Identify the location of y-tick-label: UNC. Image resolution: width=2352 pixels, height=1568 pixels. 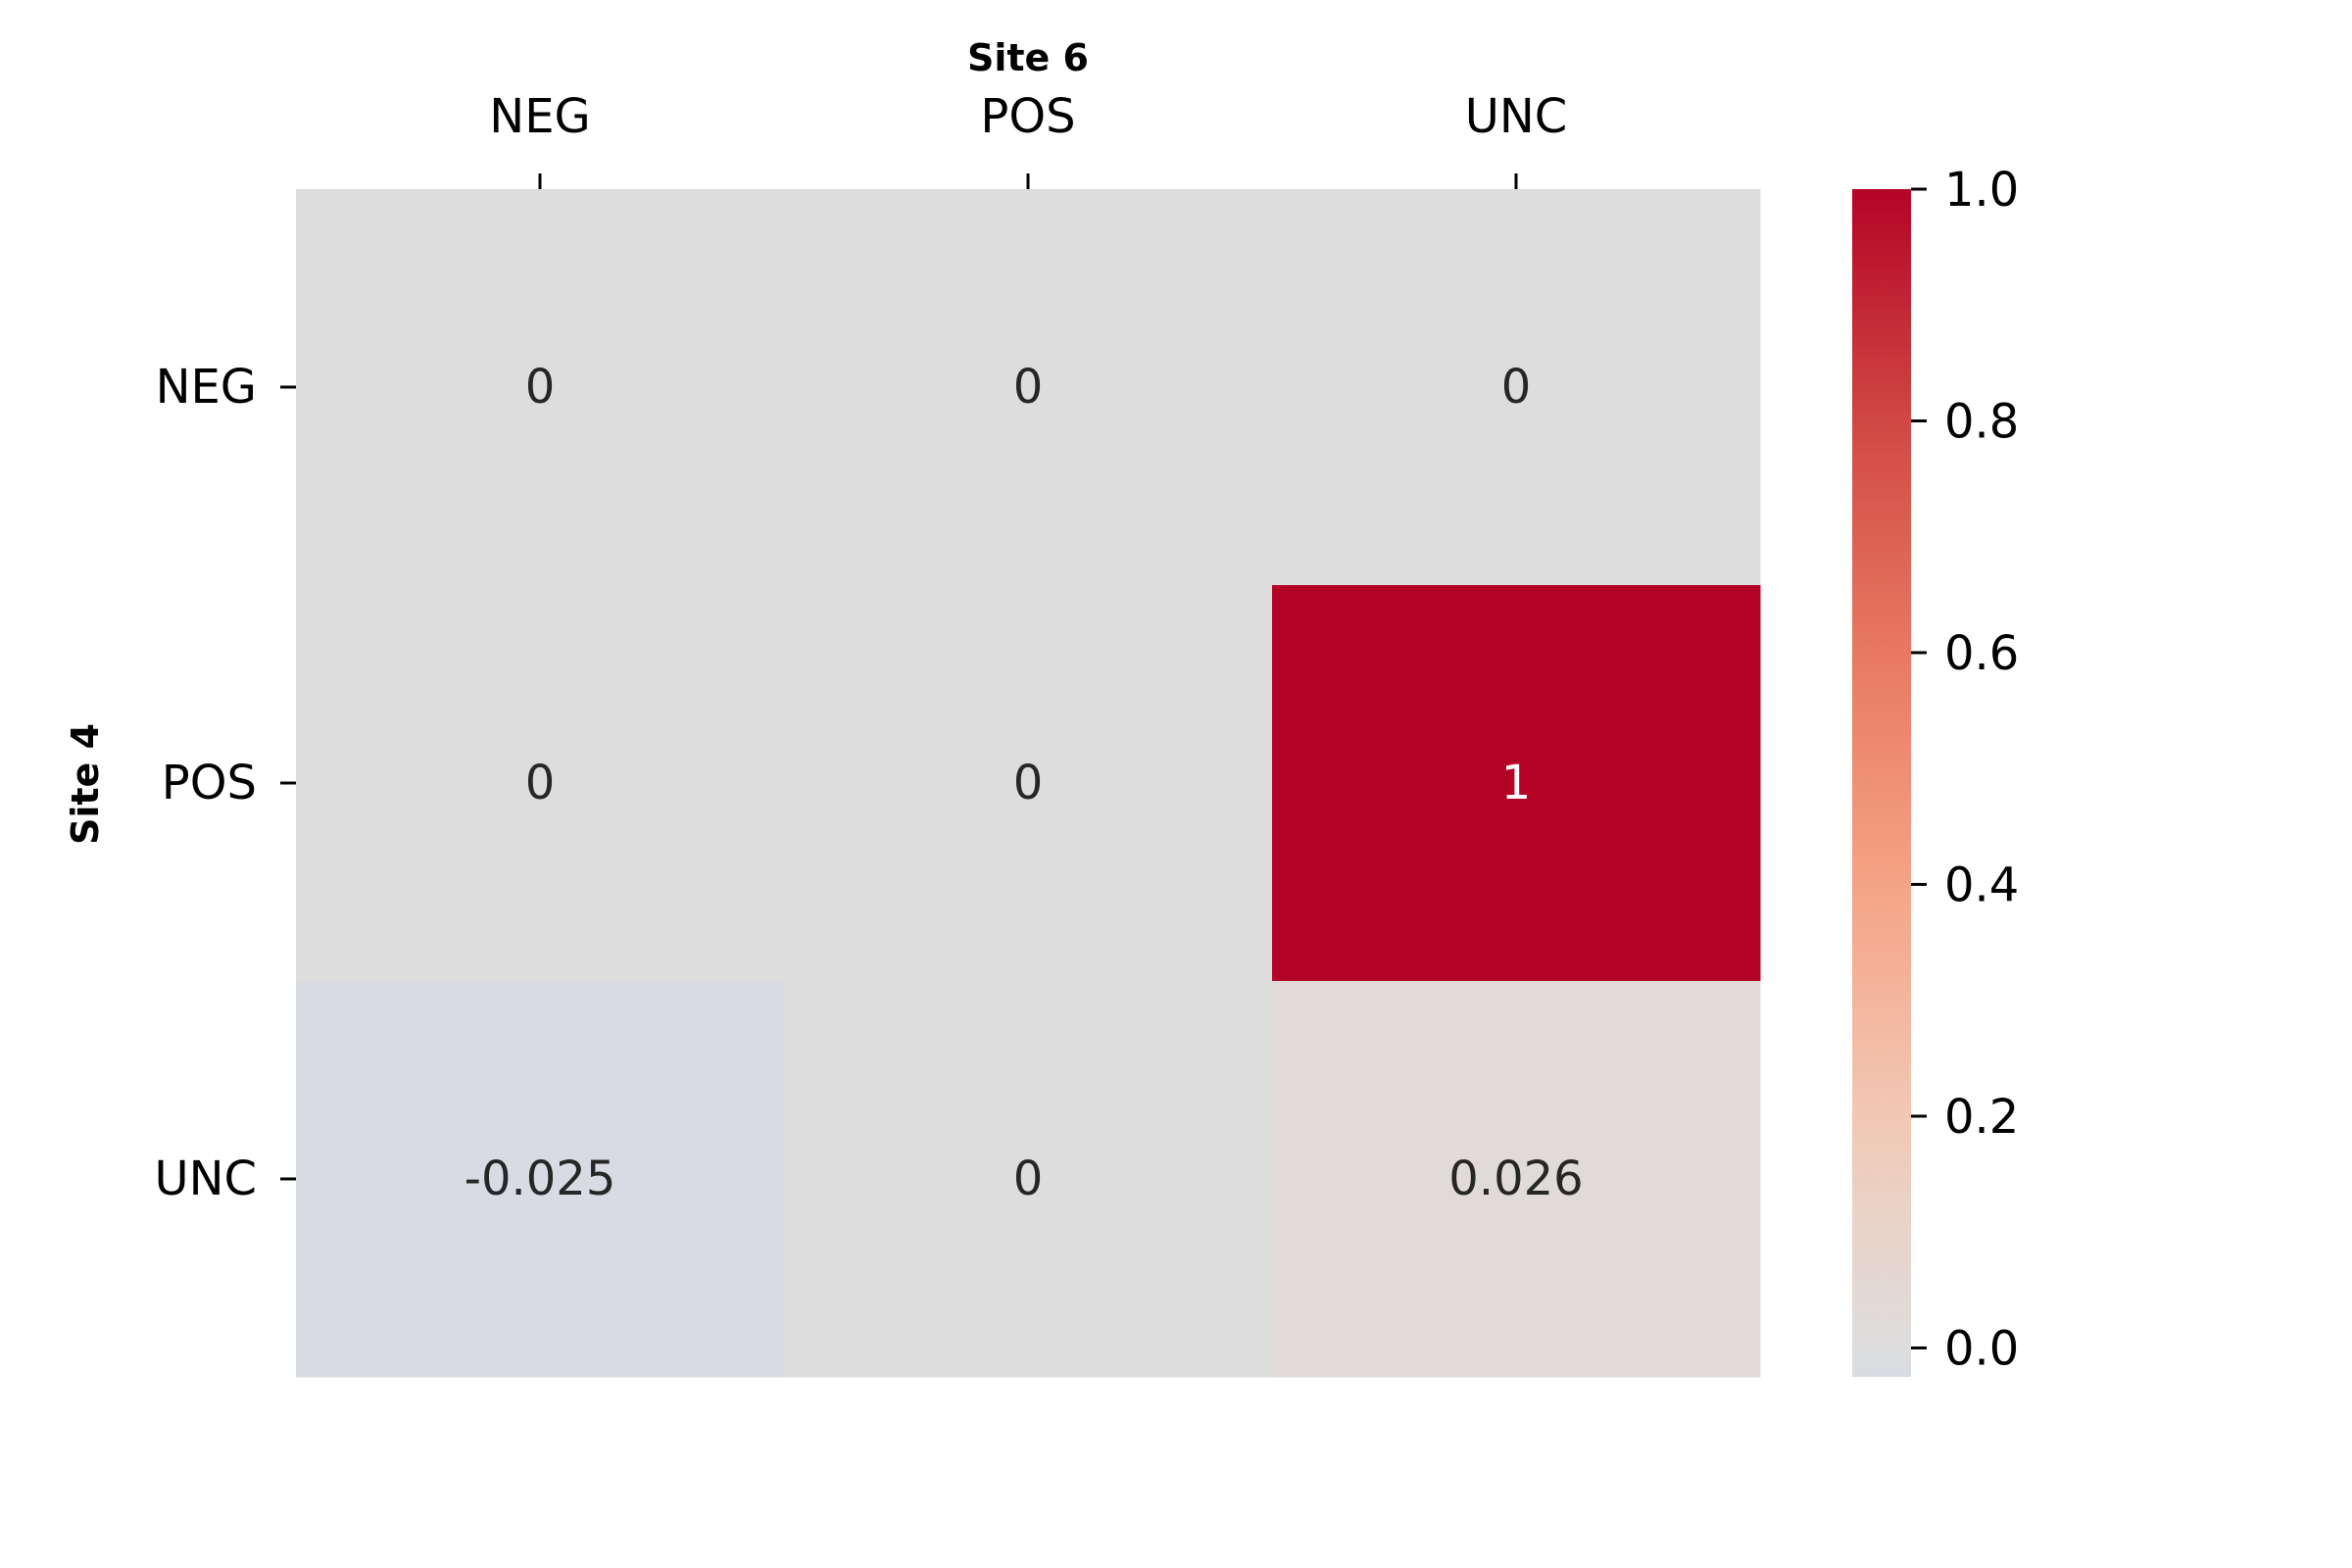
(205, 1179).